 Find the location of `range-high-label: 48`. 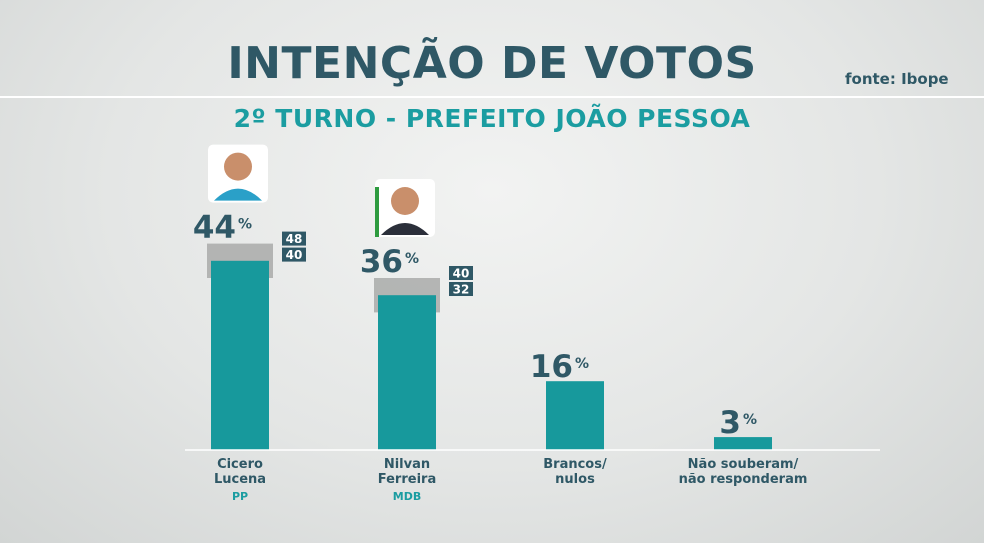

range-high-label: 48 is located at coordinates (294, 239).